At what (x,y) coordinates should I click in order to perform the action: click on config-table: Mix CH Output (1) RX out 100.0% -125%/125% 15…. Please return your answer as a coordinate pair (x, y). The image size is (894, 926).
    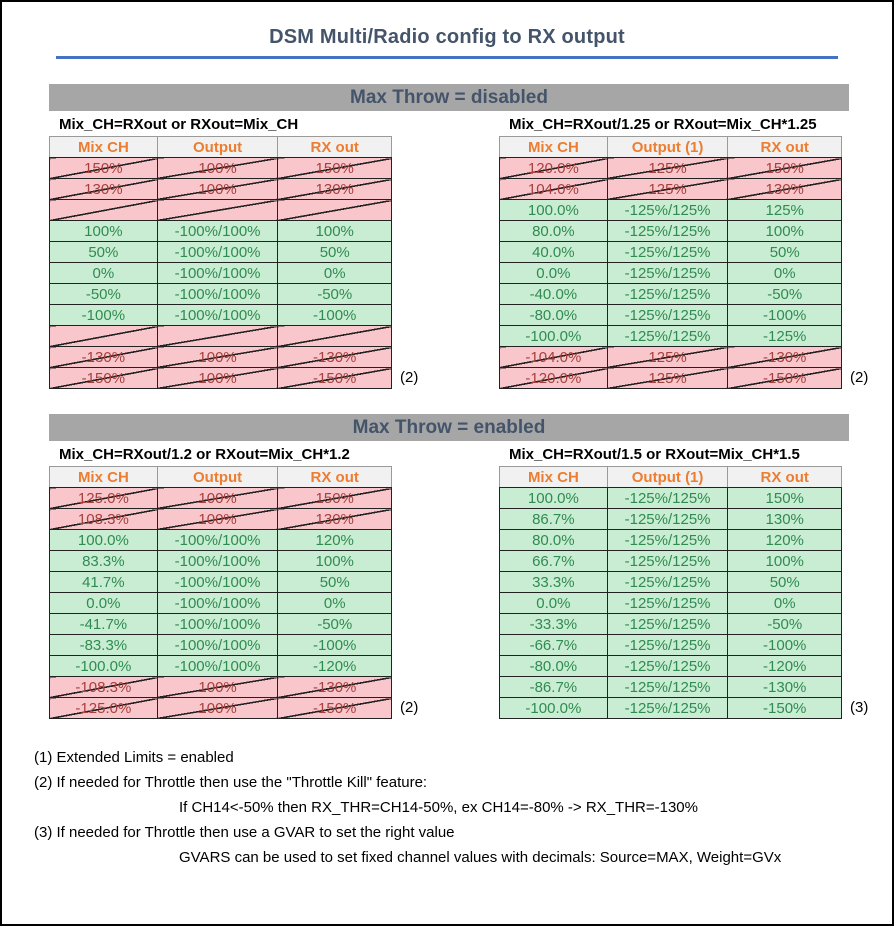
    Looking at the image, I should click on (670, 592).